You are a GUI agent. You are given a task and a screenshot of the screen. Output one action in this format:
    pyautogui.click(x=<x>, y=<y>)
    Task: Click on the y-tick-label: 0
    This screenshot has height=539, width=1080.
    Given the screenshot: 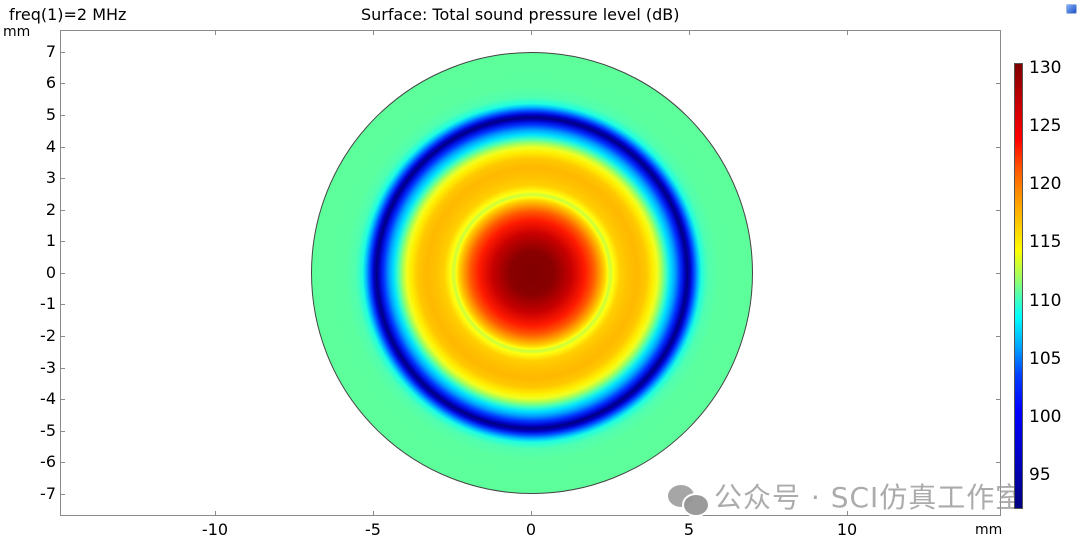 What is the action you would take?
    pyautogui.click(x=50, y=272)
    